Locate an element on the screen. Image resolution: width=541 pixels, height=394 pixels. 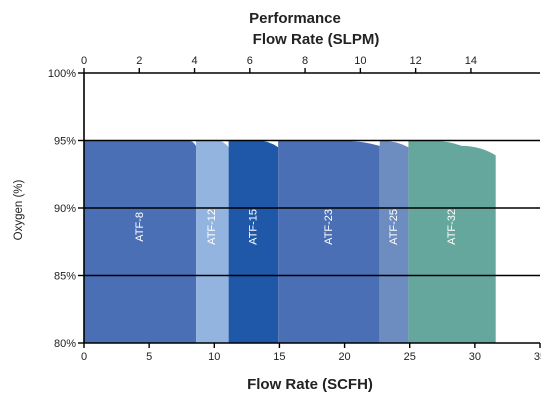
y-axis-title: Oxygen (%) is located at coordinates (19, 209).